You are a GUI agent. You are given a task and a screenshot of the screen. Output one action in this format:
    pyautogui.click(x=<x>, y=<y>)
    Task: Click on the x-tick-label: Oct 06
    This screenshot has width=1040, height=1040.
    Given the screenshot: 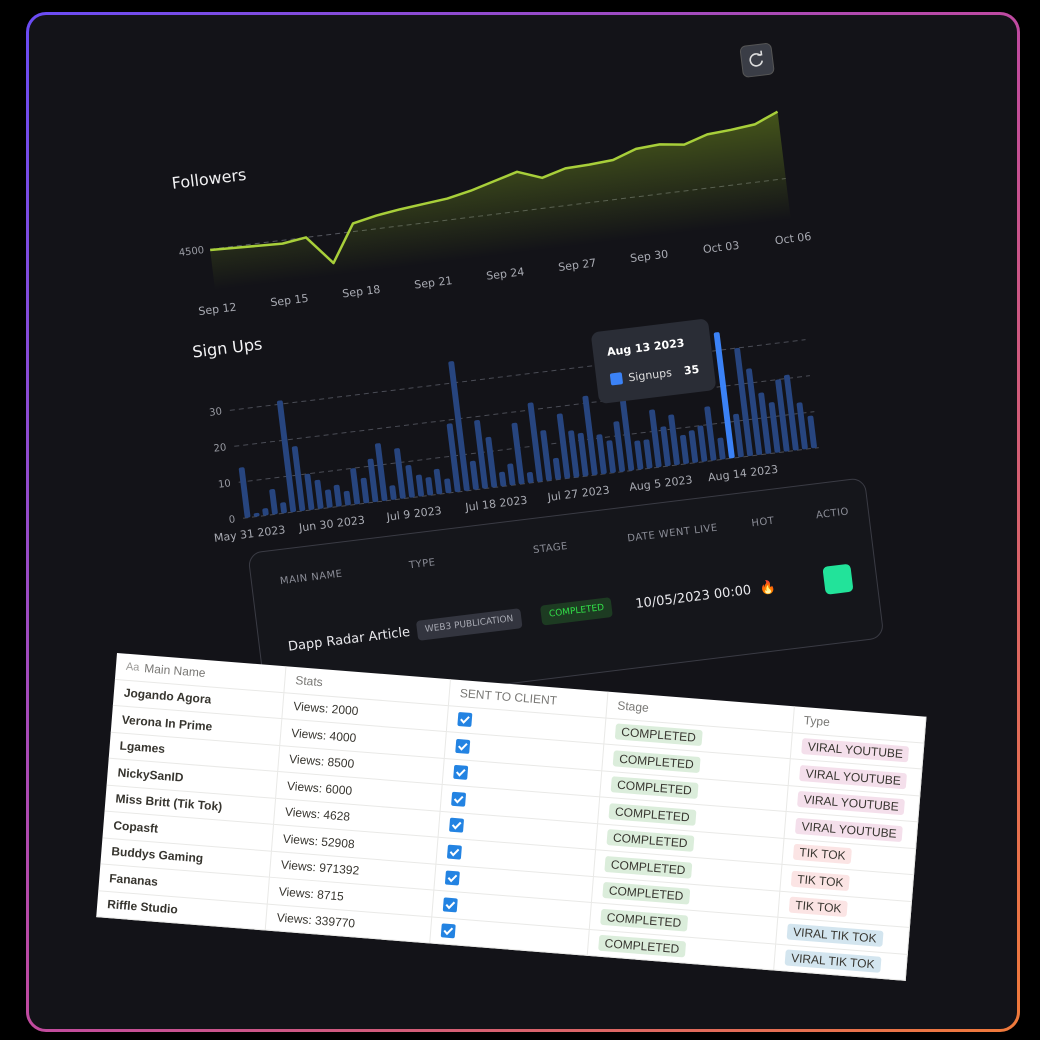 What is the action you would take?
    pyautogui.click(x=793, y=238)
    